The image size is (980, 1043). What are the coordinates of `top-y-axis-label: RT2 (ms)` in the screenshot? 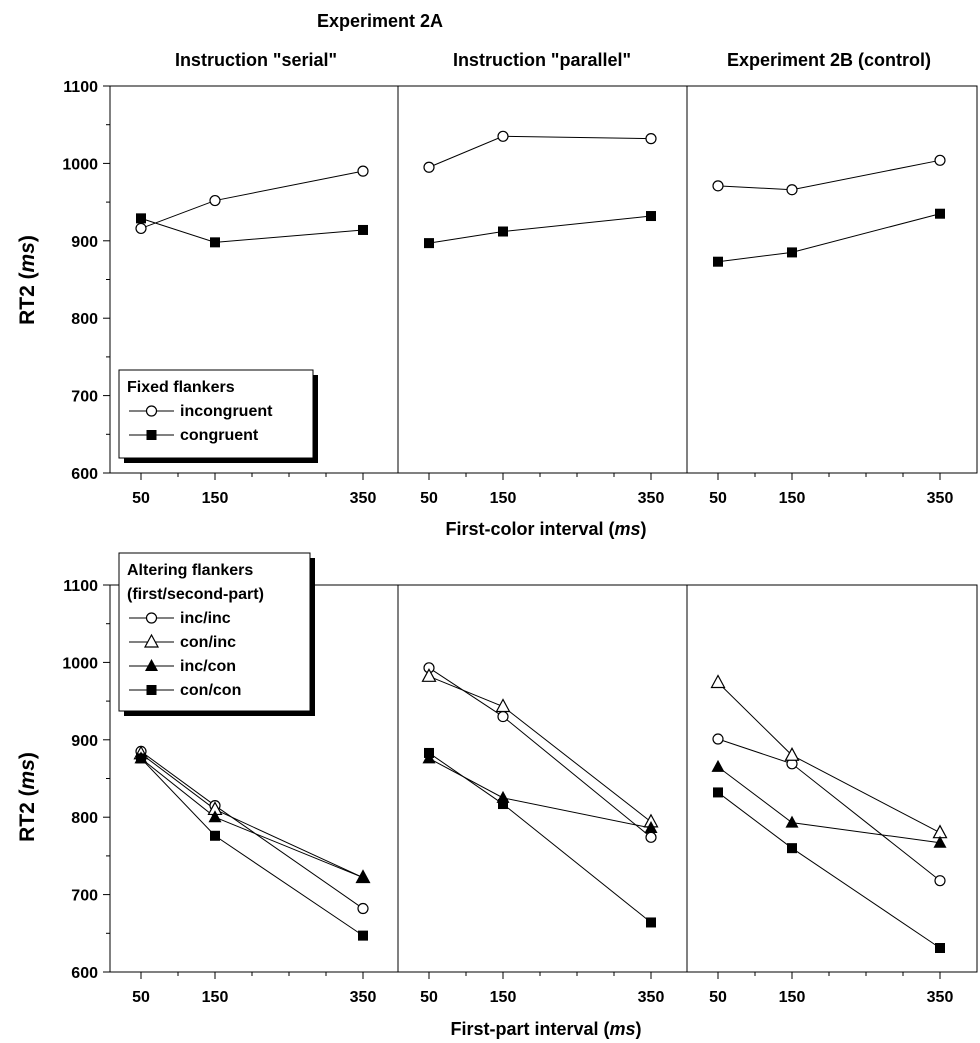 It's located at (27, 280).